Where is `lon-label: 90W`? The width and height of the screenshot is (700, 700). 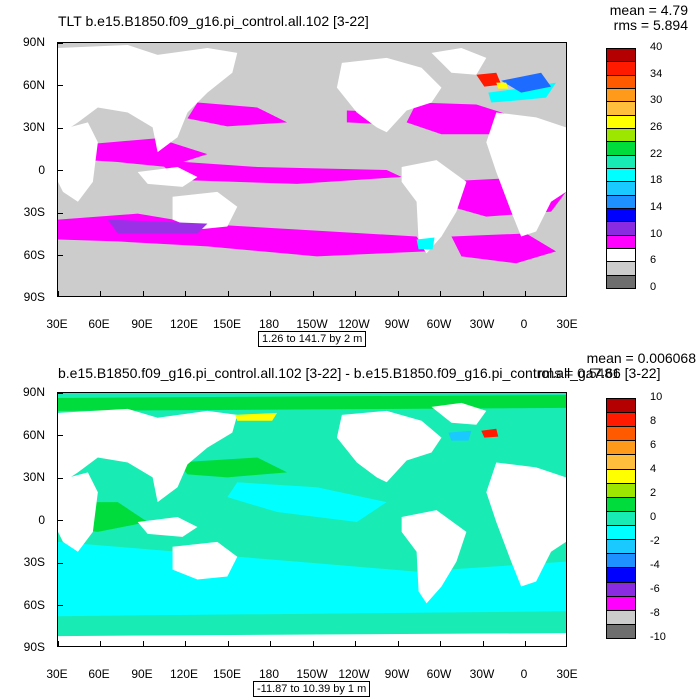
lon-label: 90W is located at coordinates (397, 674).